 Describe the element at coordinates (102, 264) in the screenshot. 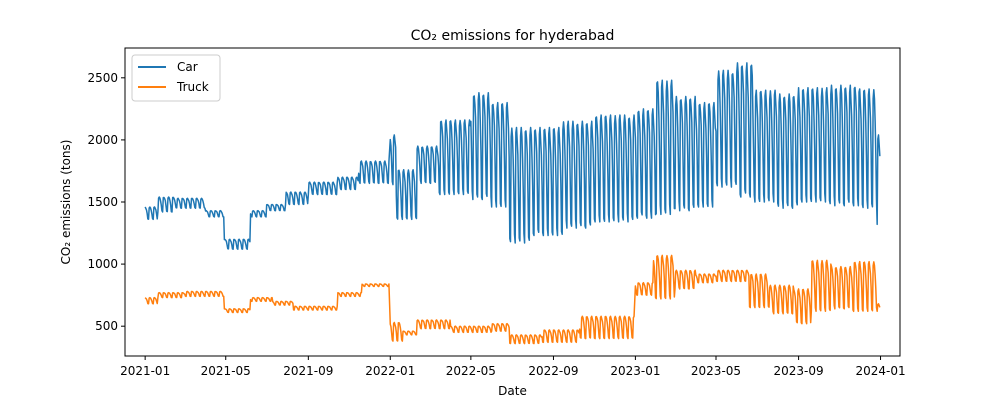

I see `y-tick-label: 1000` at that location.